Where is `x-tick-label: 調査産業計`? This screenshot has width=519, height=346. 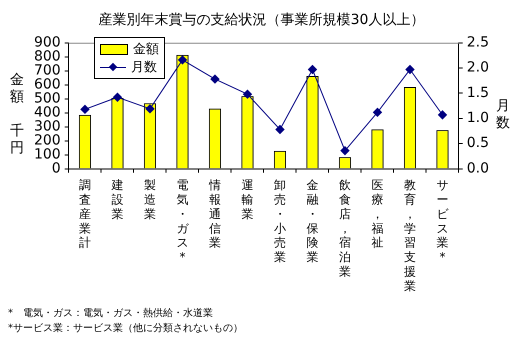 x-tick-label: 調査産業計 is located at coordinates (84, 214).